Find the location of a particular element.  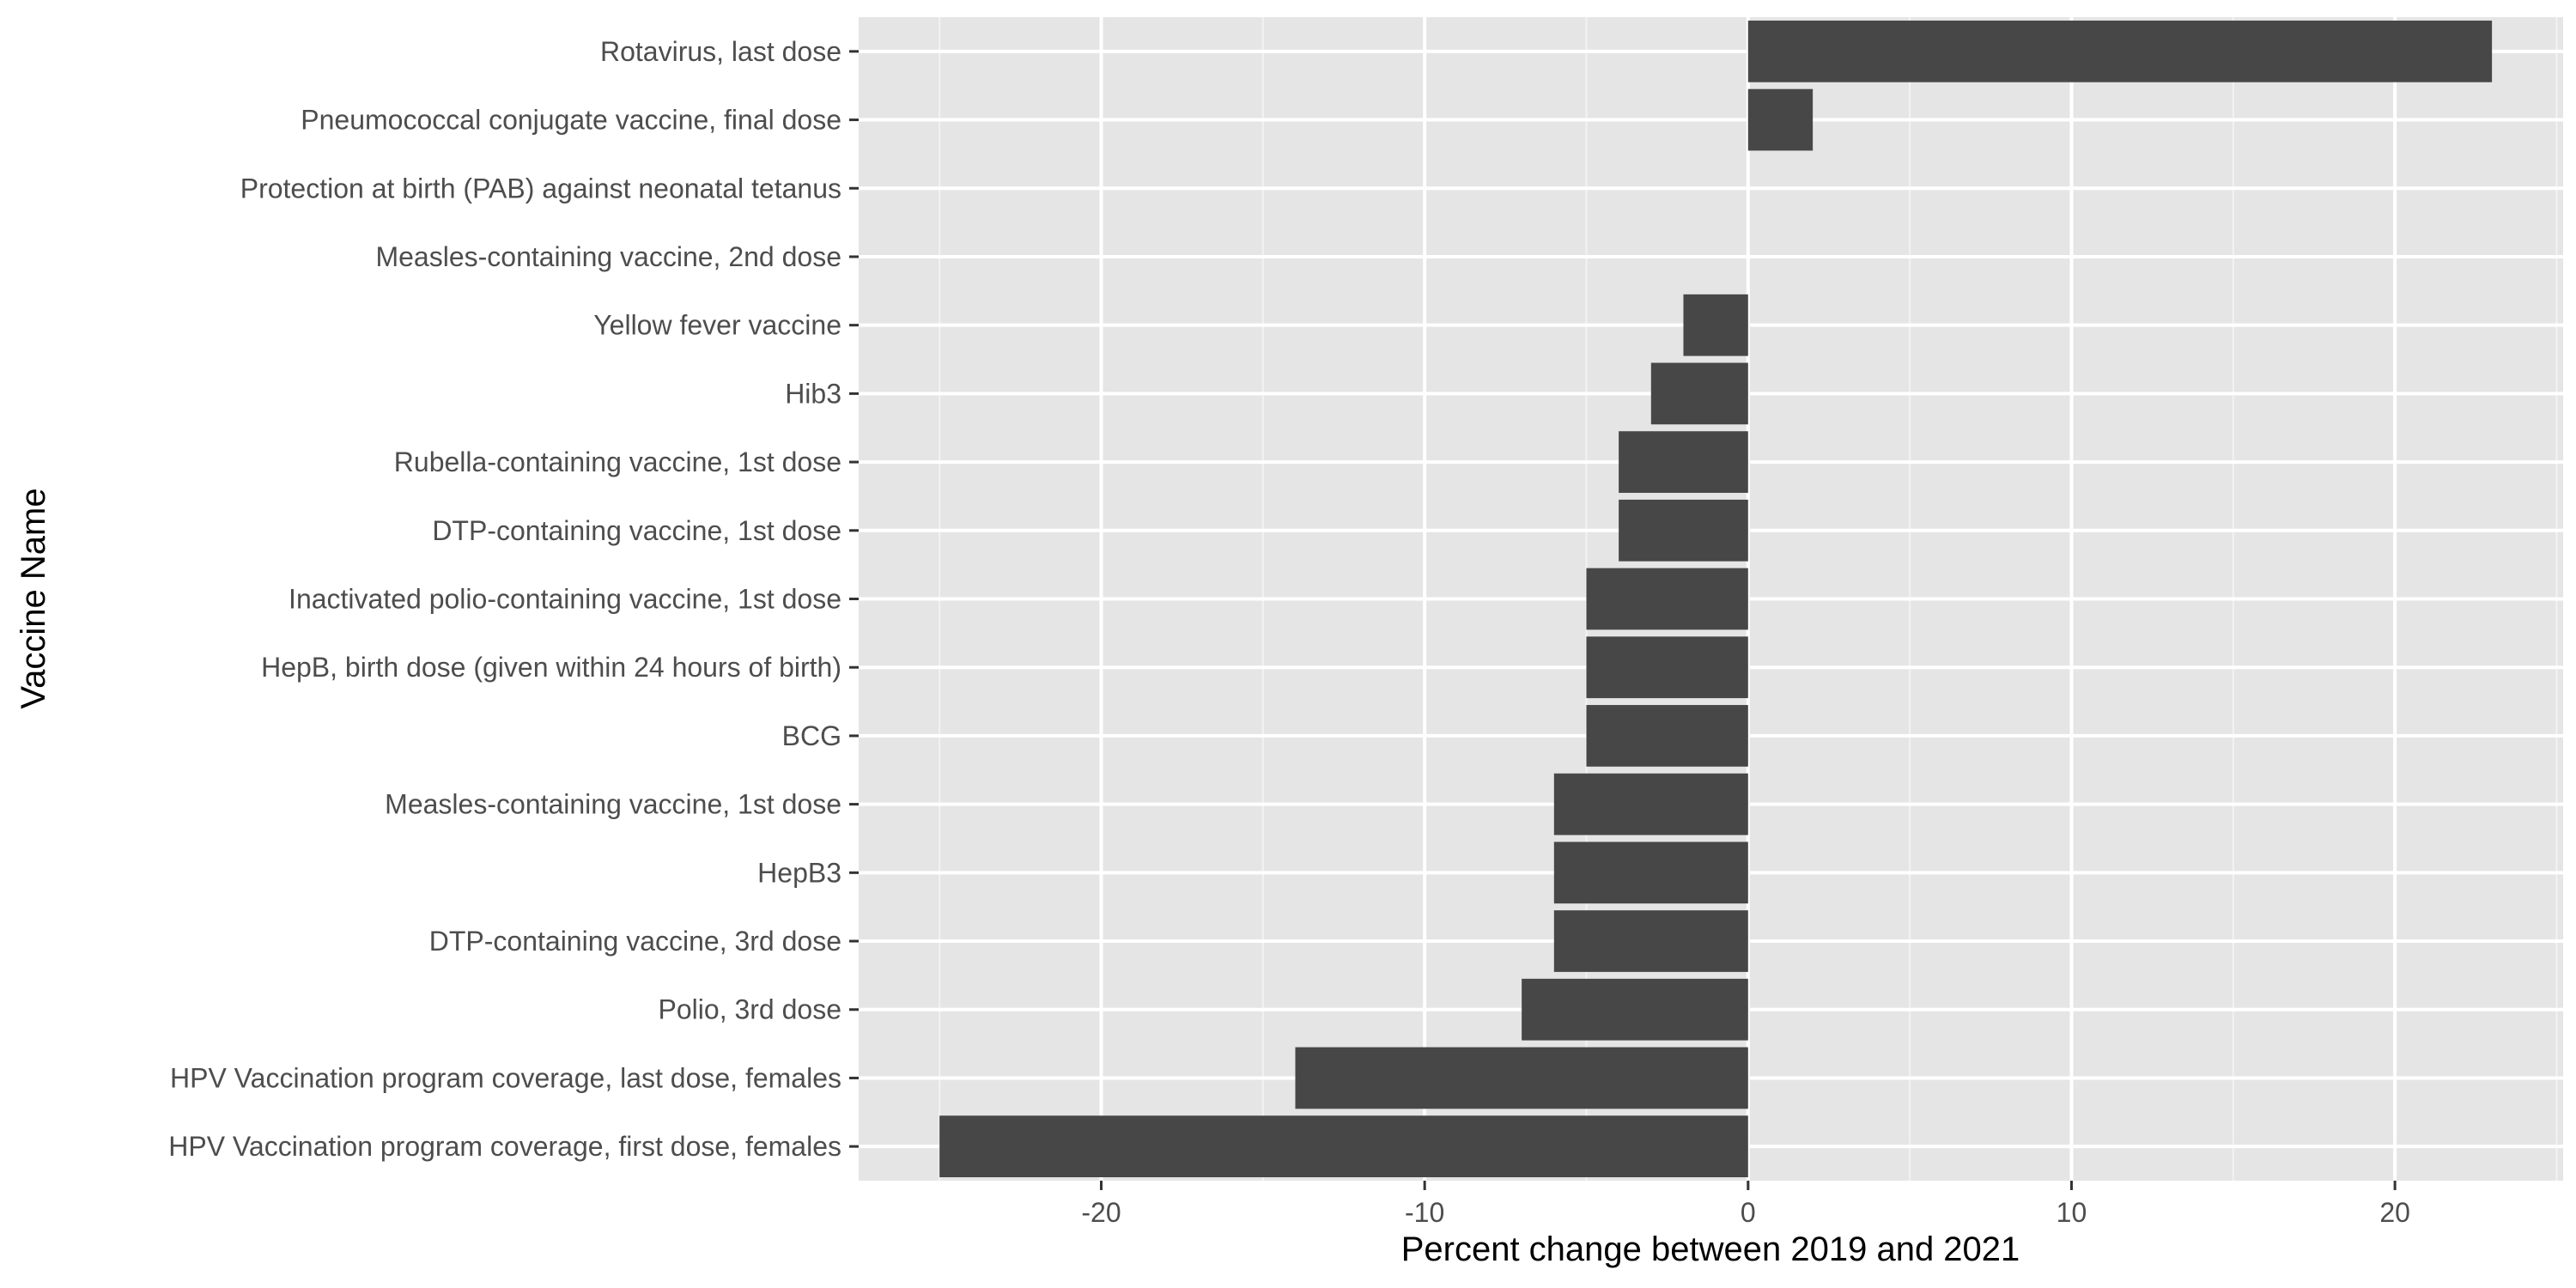

x-axis-title: Percent change between 2019 and 2021 is located at coordinates (1711, 1249).